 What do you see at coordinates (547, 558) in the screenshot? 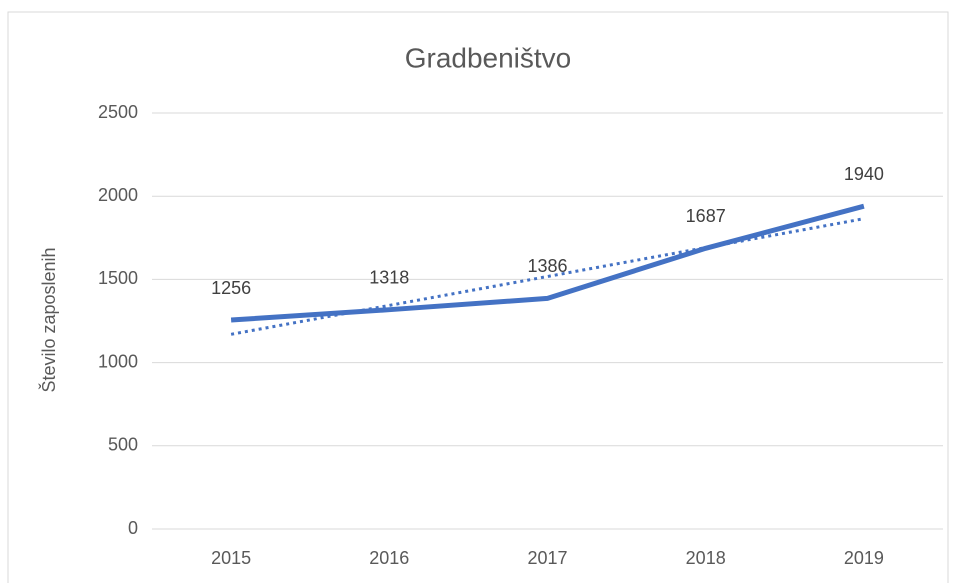
I see `x-tick-label: 2017` at bounding box center [547, 558].